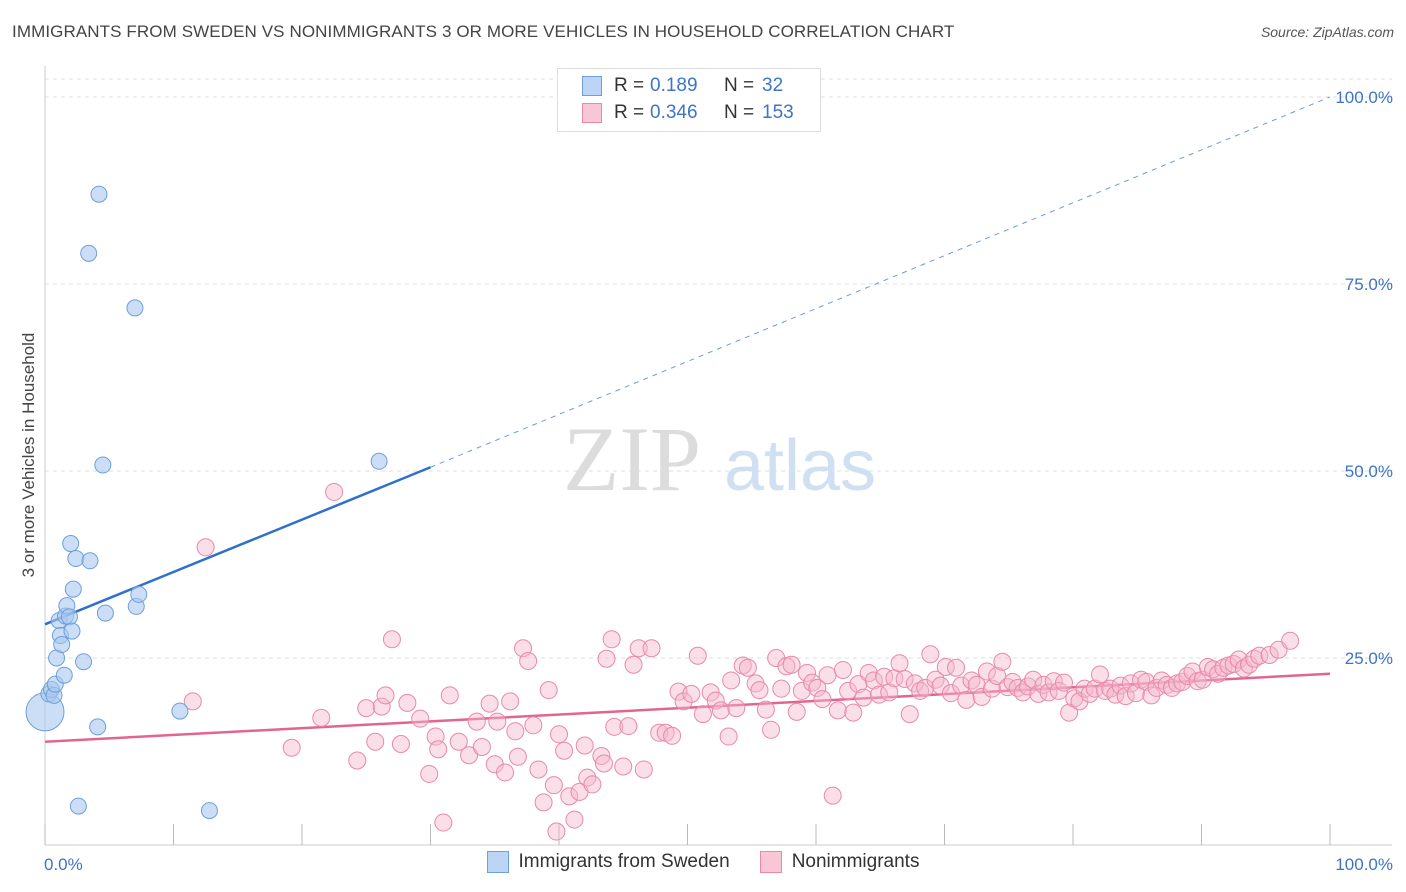  I want to click on legend-r-value: 0.346, so click(674, 112).